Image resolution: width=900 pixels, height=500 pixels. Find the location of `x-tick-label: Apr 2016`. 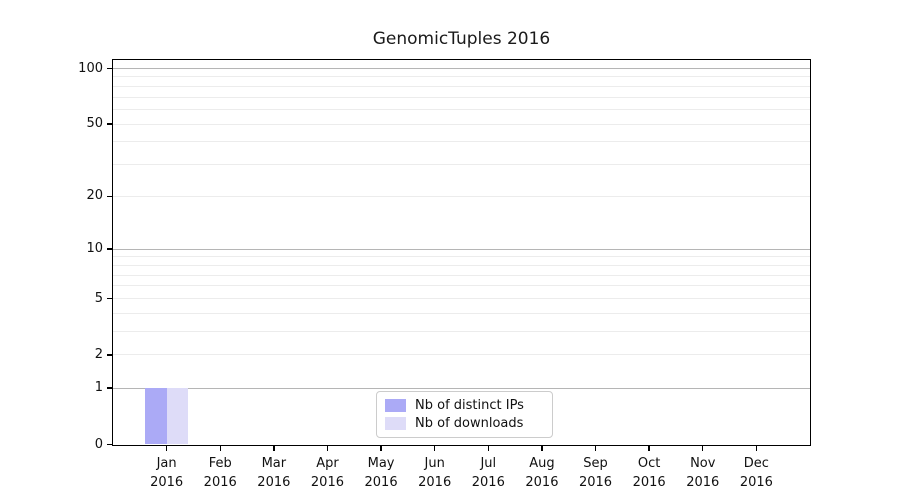

x-tick-label: Apr 2016 is located at coordinates (327, 473).